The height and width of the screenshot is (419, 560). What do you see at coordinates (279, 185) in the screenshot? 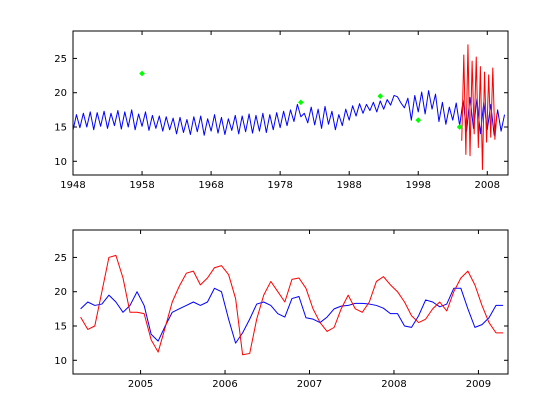
I see `x-tick-label: 1978` at bounding box center [279, 185].